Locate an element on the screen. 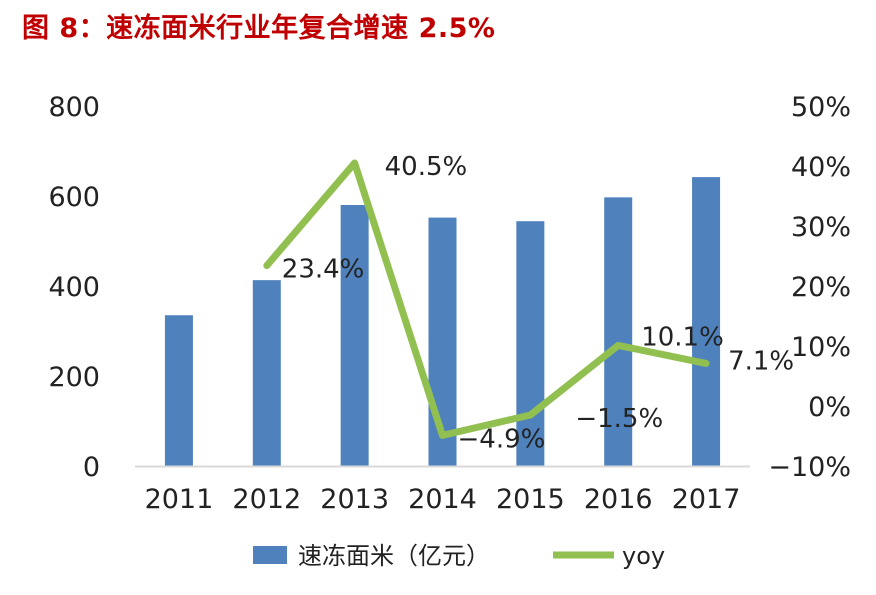 The width and height of the screenshot is (876, 595). y-left-tick-label: 600 is located at coordinates (74, 197).